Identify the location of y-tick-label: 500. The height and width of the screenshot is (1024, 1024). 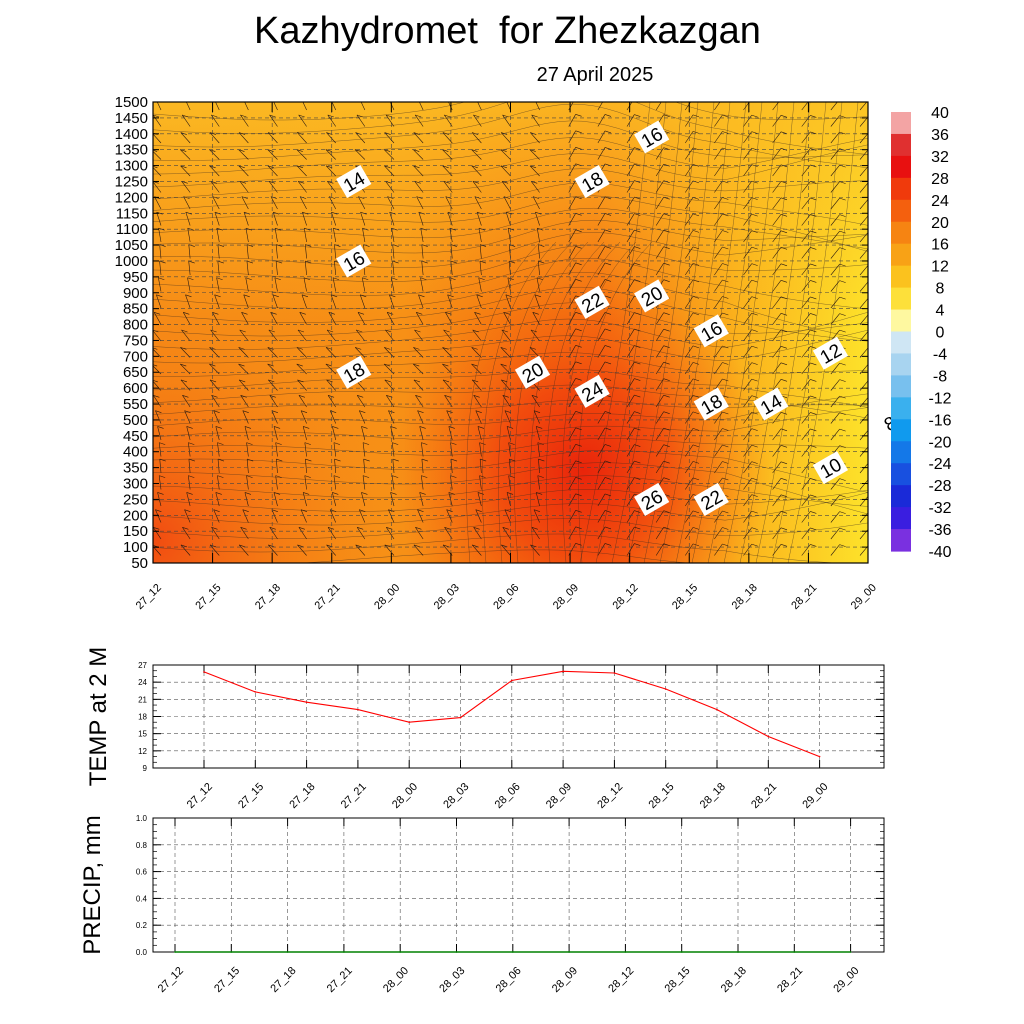
(135, 420).